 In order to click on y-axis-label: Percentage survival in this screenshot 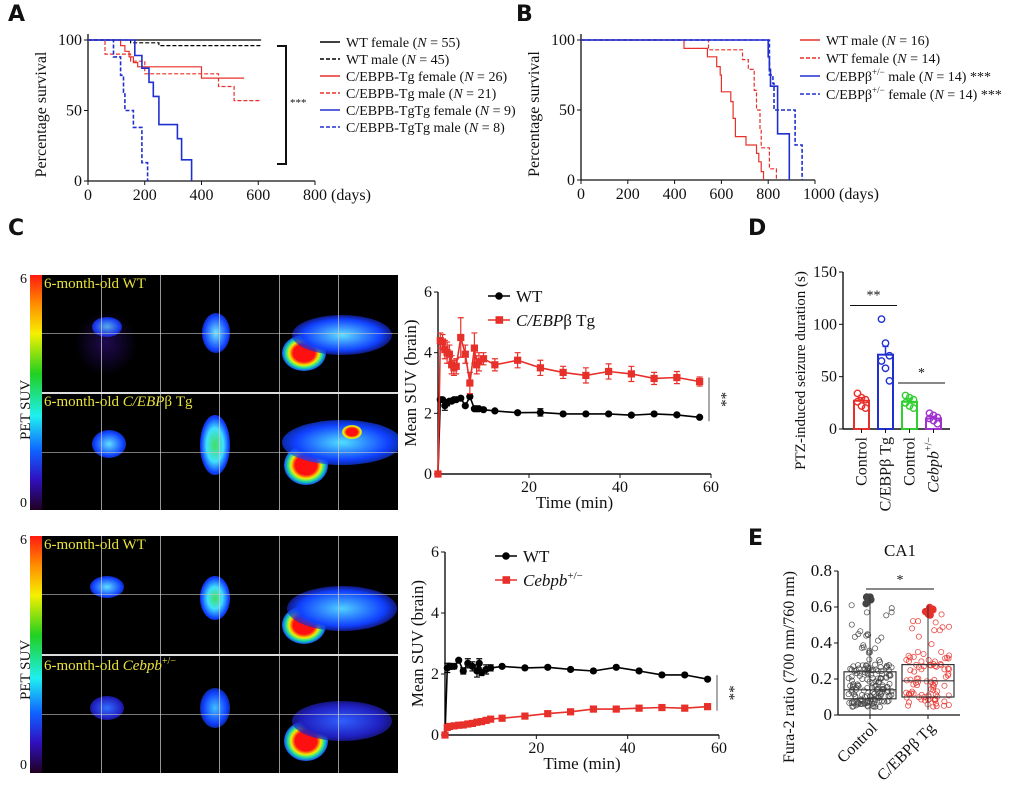, I will do `click(41, 114)`.